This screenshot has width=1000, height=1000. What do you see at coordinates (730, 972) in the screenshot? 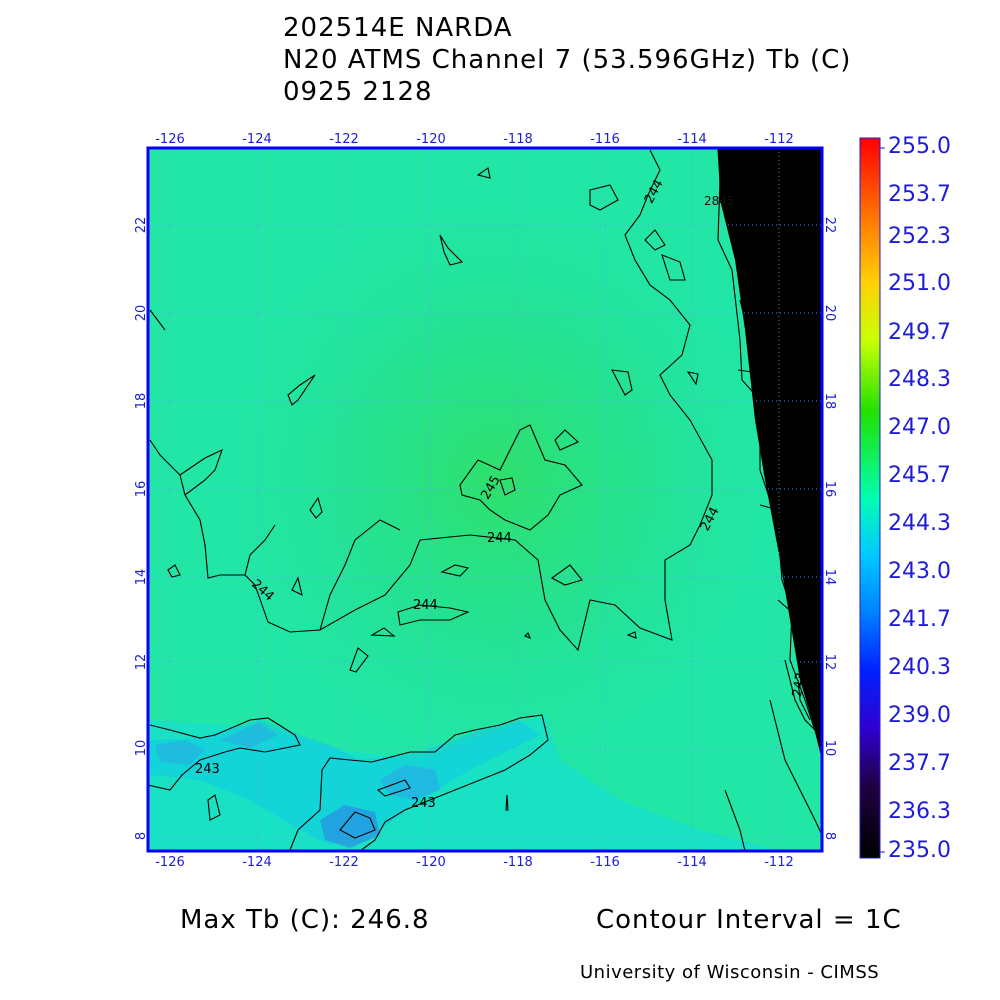
I see `credit-text: University of Wisconsin - CIMSS` at bounding box center [730, 972].